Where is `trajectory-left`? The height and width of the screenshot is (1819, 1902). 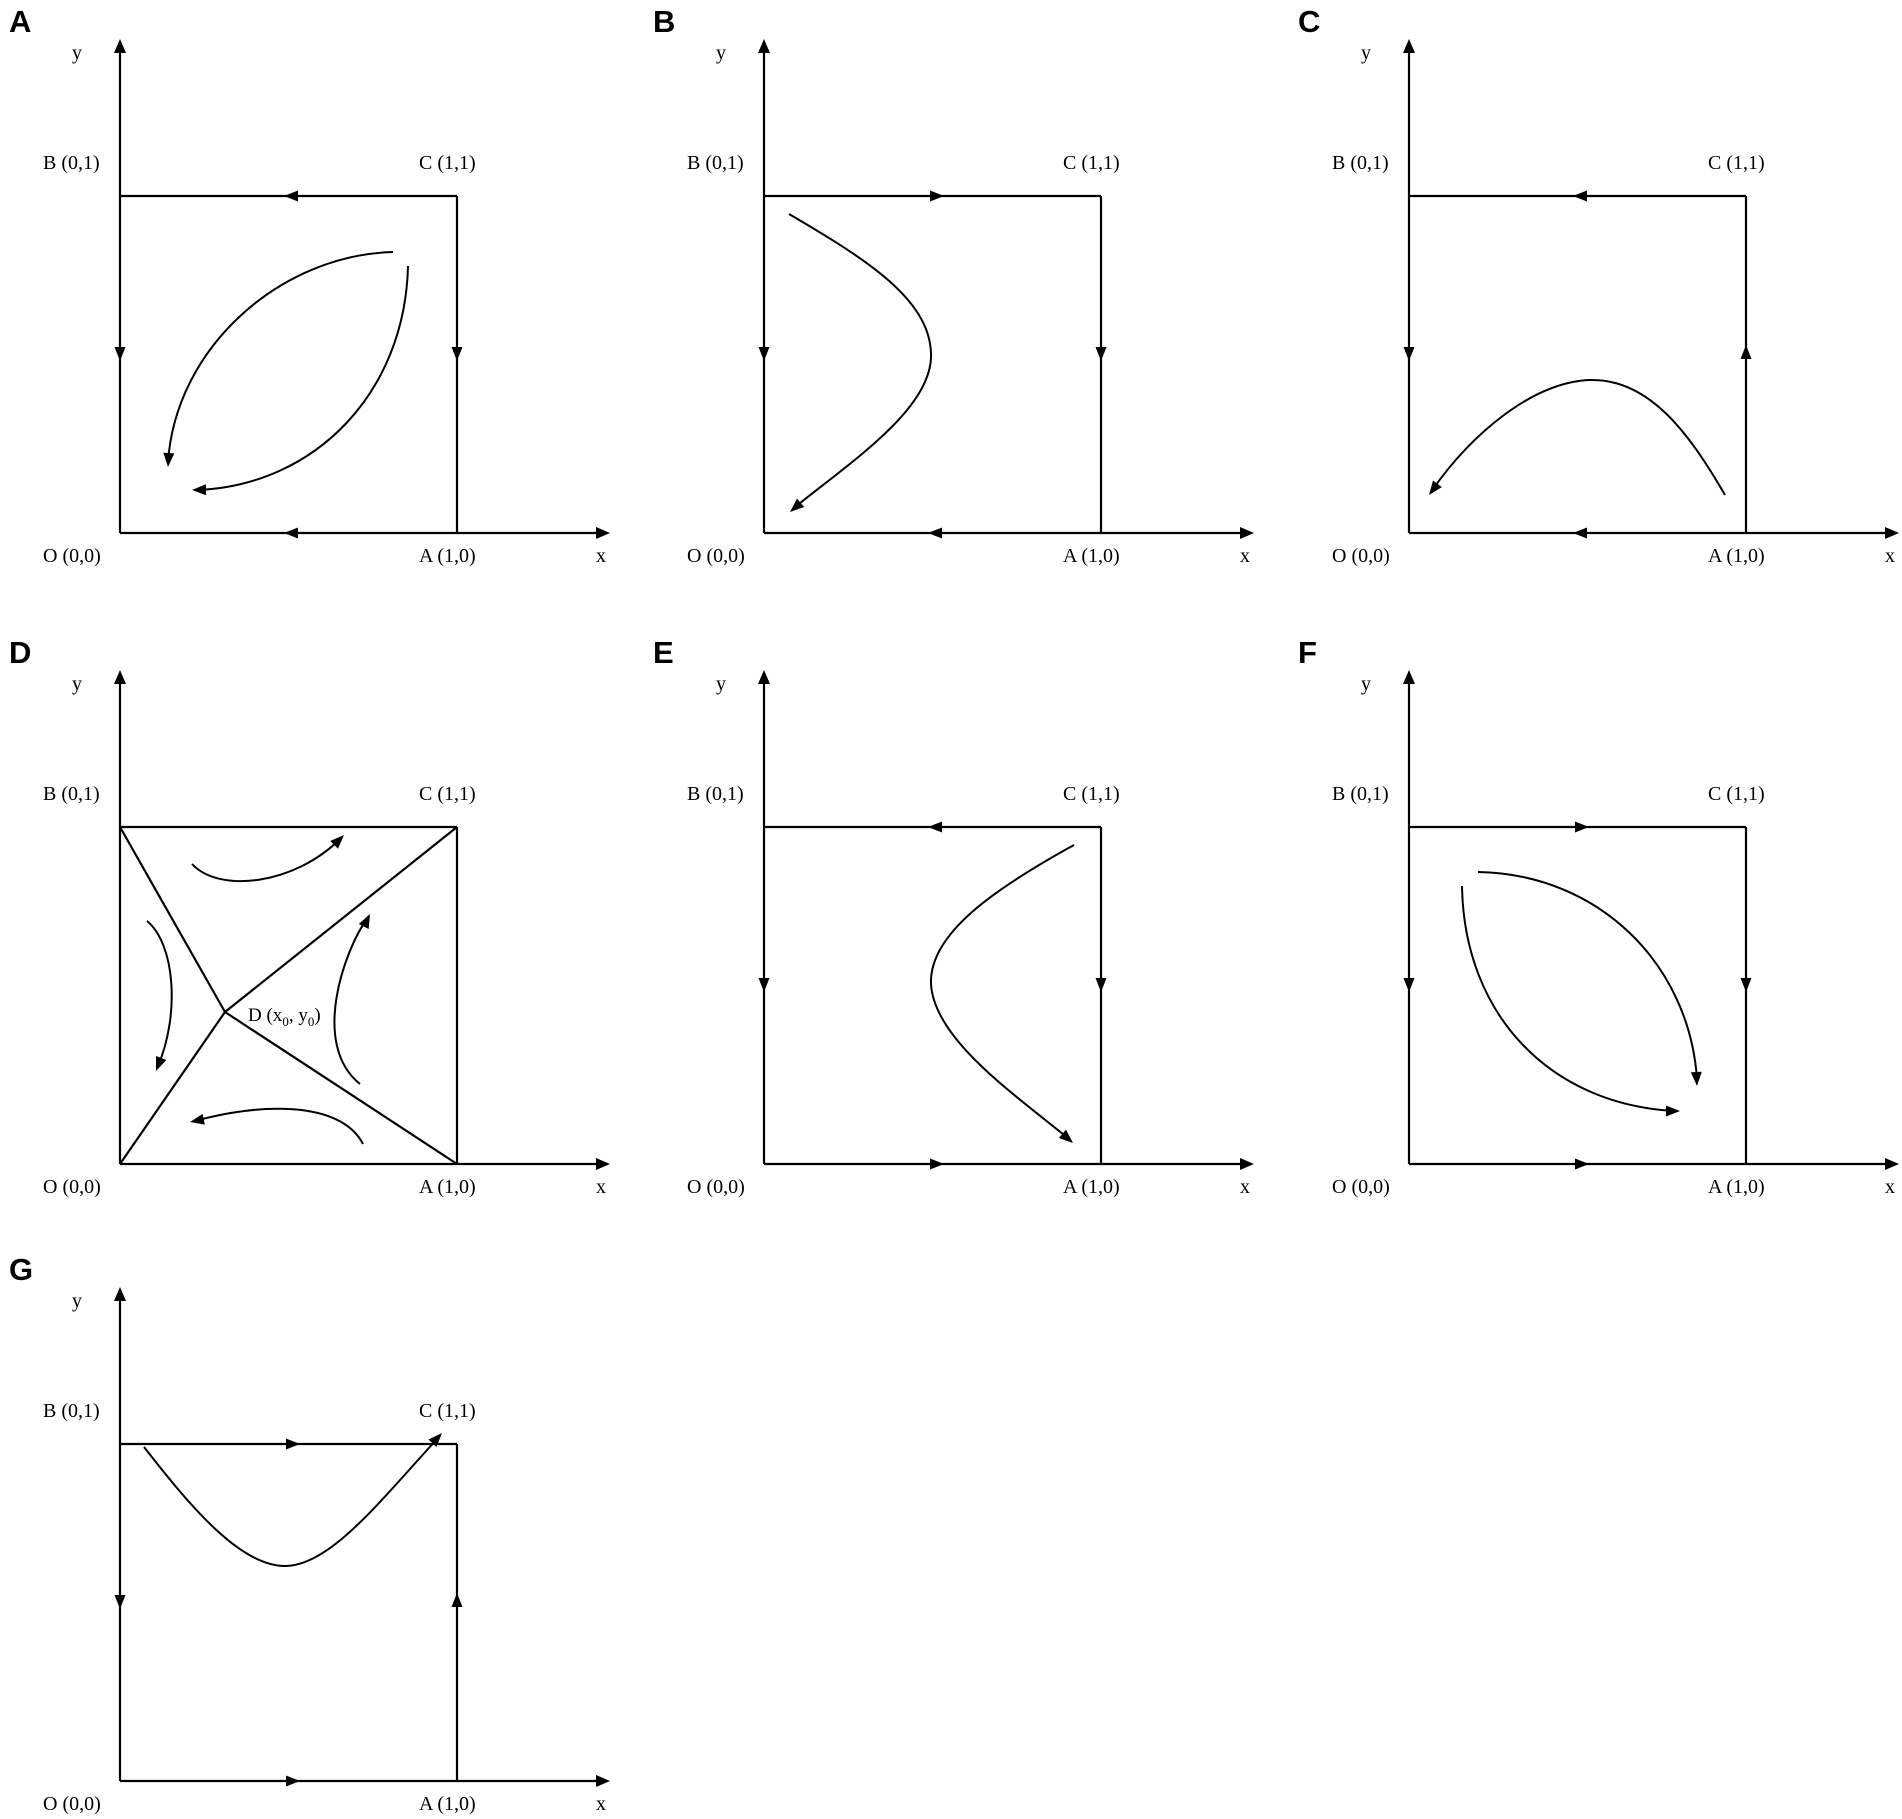 trajectory-left is located at coordinates (159, 993).